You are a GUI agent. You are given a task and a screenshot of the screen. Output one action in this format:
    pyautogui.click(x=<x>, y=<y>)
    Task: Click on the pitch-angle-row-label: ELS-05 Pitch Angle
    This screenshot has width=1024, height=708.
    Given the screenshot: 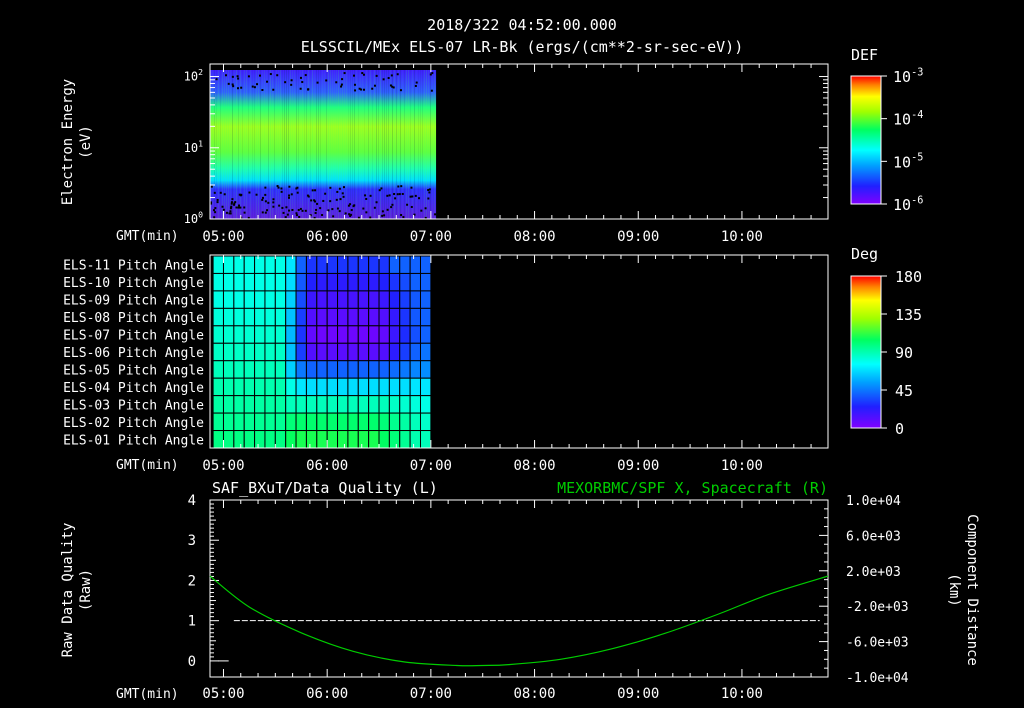 What is the action you would take?
    pyautogui.click(x=133, y=370)
    